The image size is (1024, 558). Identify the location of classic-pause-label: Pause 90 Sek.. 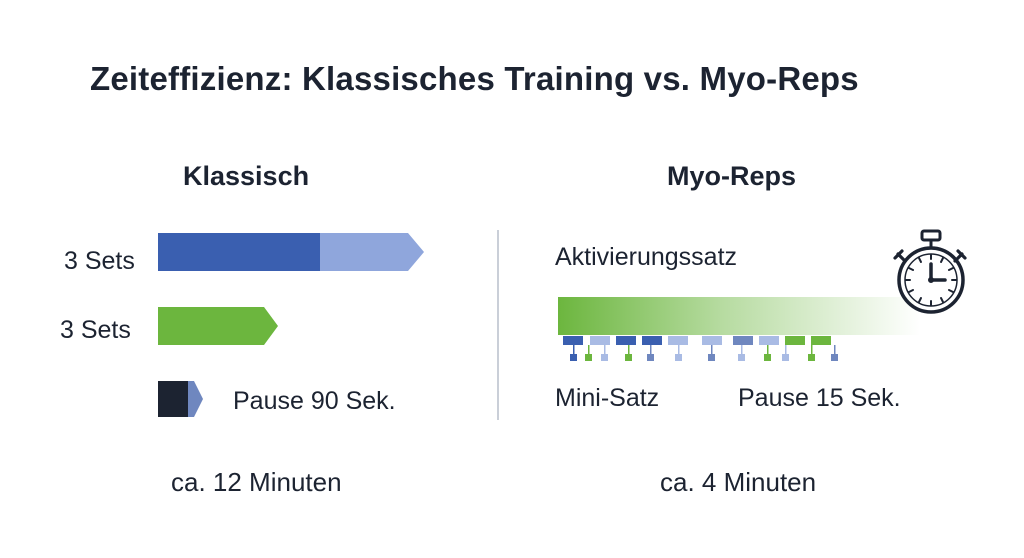
(314, 401).